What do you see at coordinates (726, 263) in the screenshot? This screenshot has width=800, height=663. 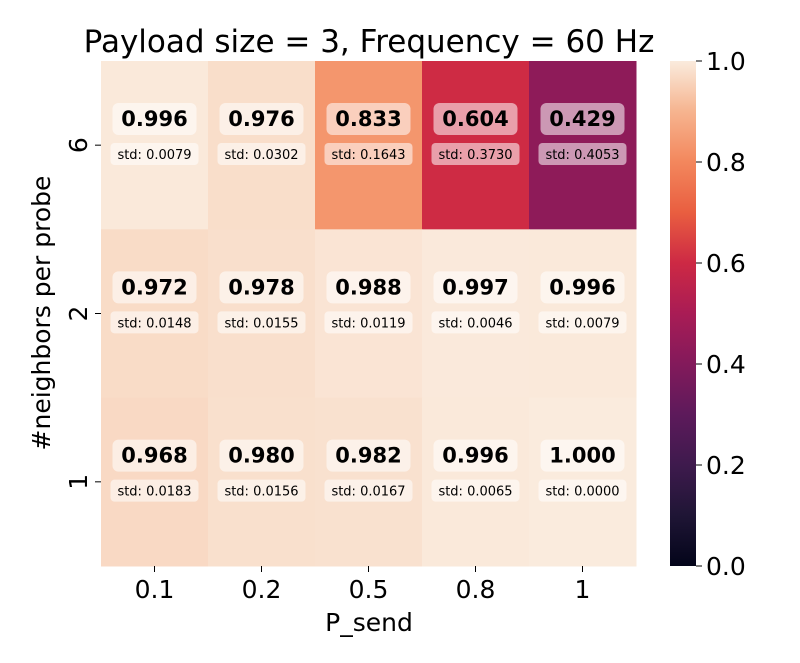 I see `colorbar-tick-label: 0.6` at bounding box center [726, 263].